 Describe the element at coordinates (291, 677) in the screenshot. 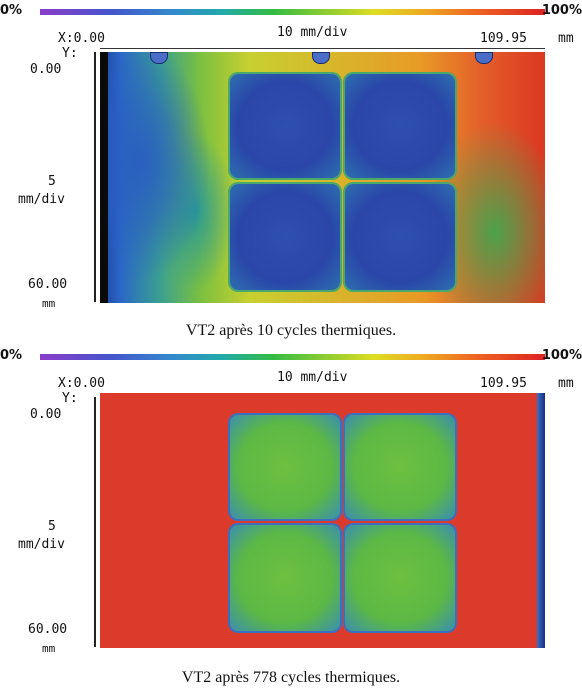

I see `figure-caption: VT2 après 778 cycles thermiques.` at that location.